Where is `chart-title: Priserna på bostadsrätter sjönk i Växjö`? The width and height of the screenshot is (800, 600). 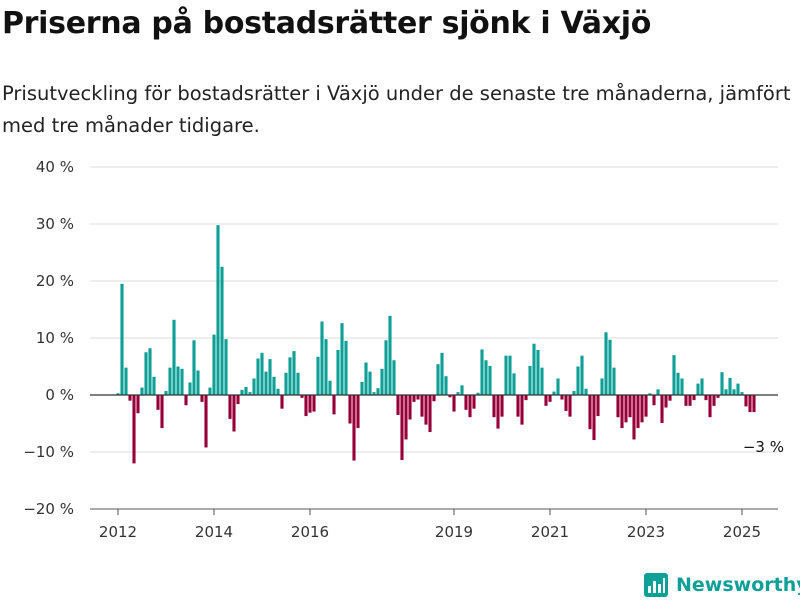
chart-title: Priserna på bostadsrätter sjönk i Växjö is located at coordinates (327, 23).